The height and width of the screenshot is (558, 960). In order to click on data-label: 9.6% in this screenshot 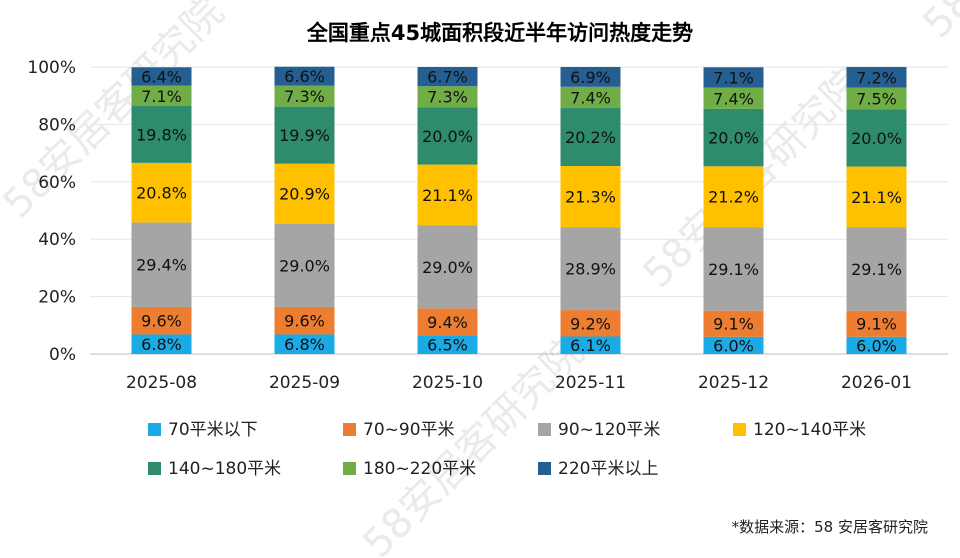, I will do `click(161, 321)`.